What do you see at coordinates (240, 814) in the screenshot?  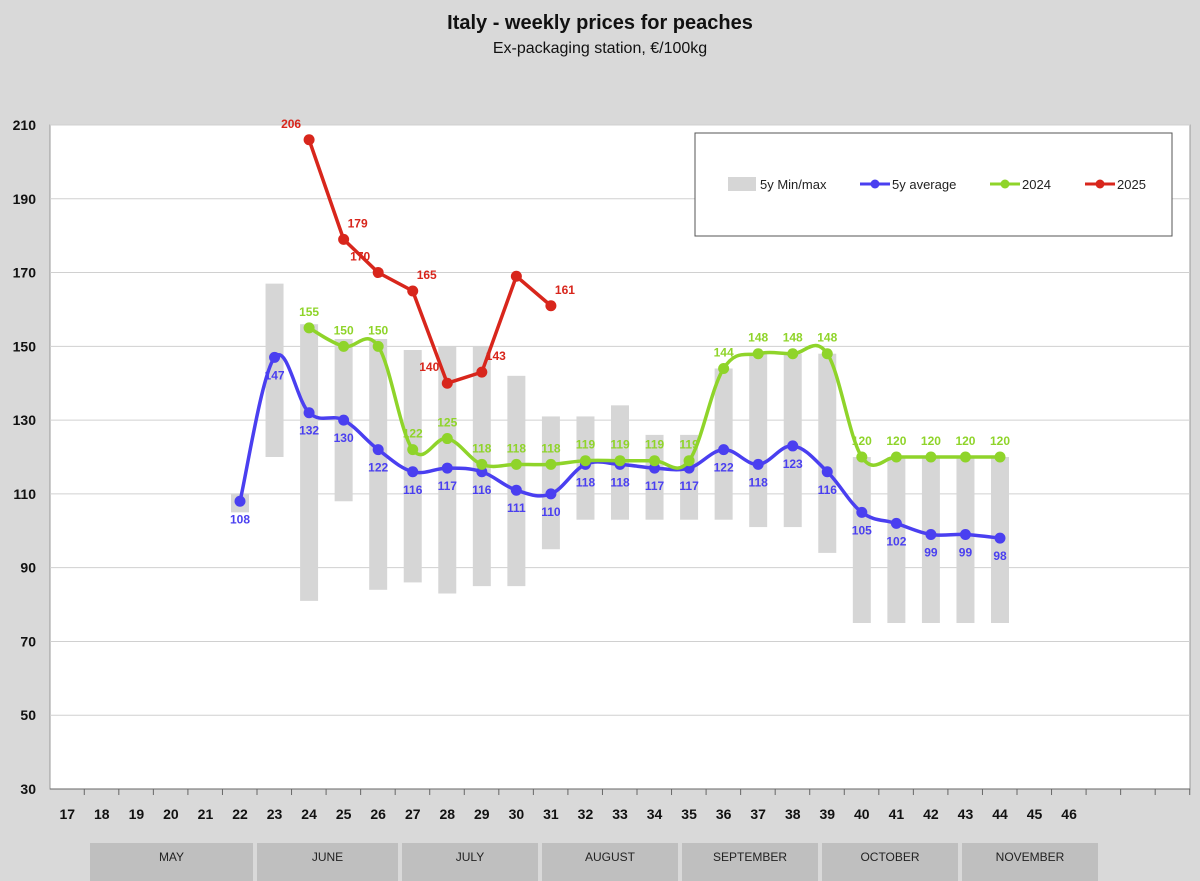 I see `x-tick-label: 22` at bounding box center [240, 814].